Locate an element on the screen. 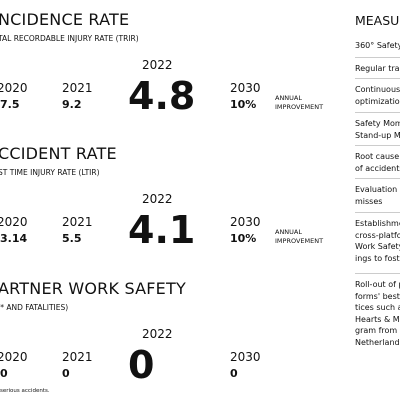 The height and width of the screenshot is (400, 400). measure-item: Root cause is located at coordinates (377, 156).